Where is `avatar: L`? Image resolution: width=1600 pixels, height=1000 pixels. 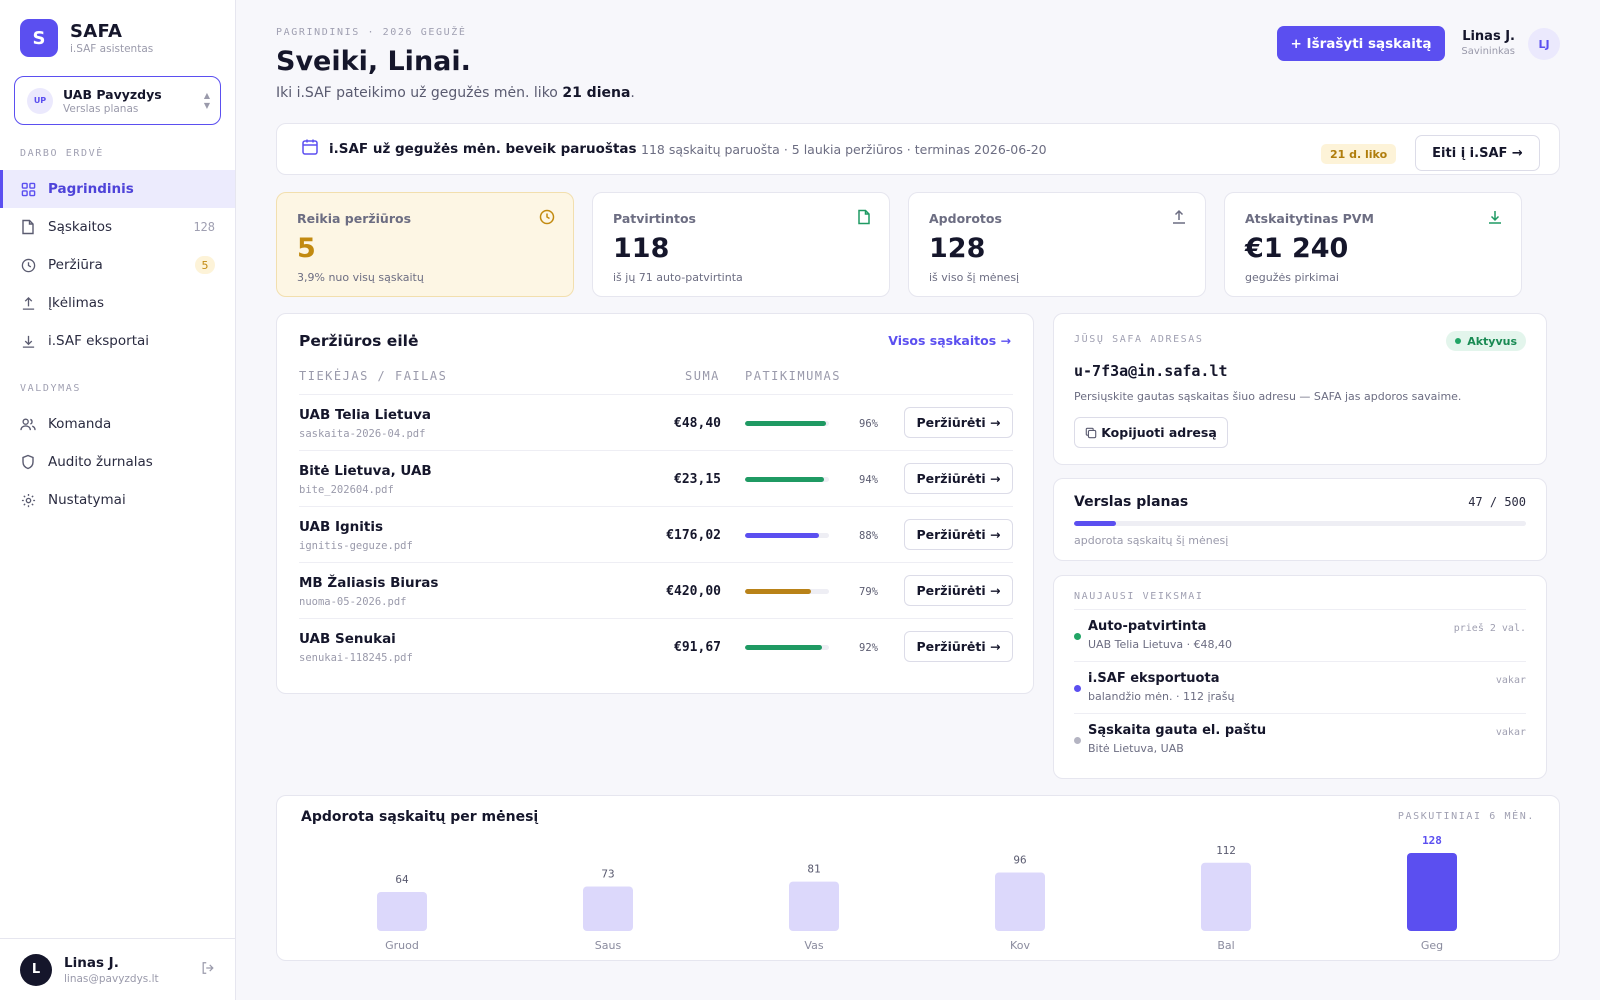 avatar: L is located at coordinates (36, 969).